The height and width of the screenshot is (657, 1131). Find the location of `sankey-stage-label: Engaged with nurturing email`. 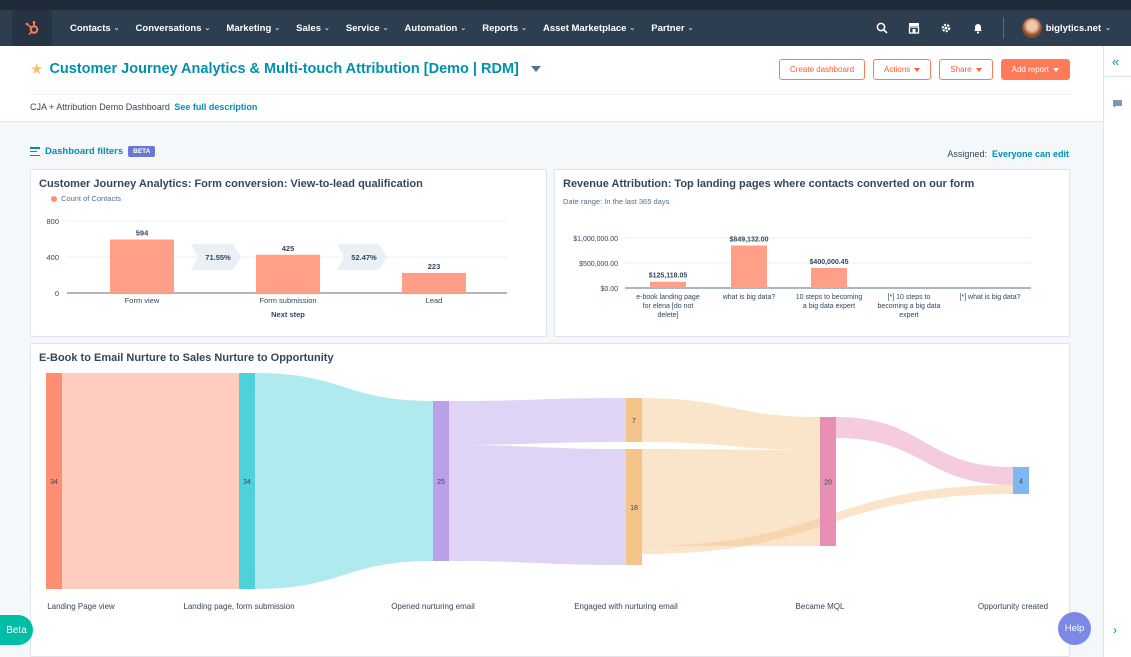

sankey-stage-label: Engaged with nurturing email is located at coordinates (626, 606).